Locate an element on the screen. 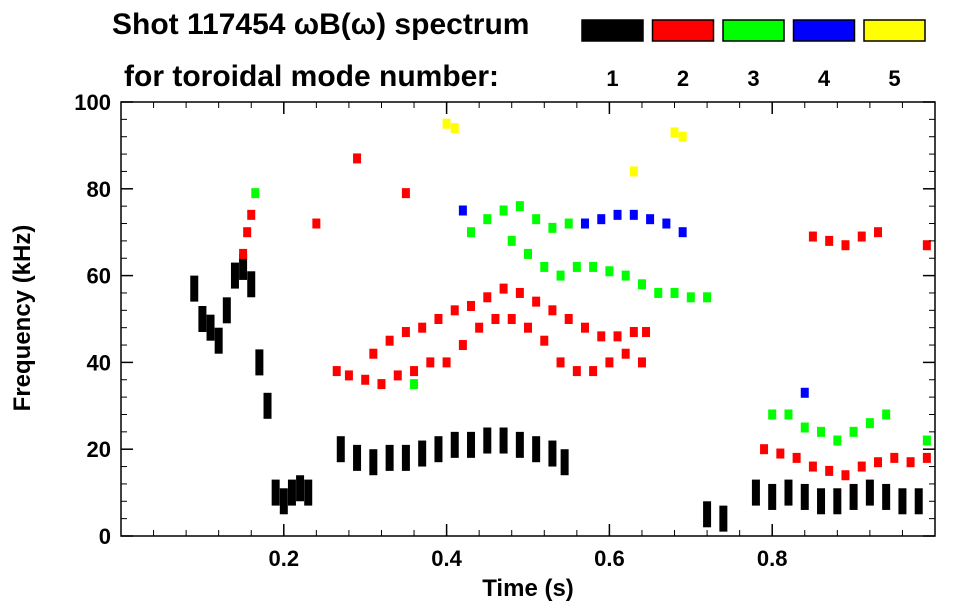  y-tick-label: 0 is located at coordinates (105, 536).